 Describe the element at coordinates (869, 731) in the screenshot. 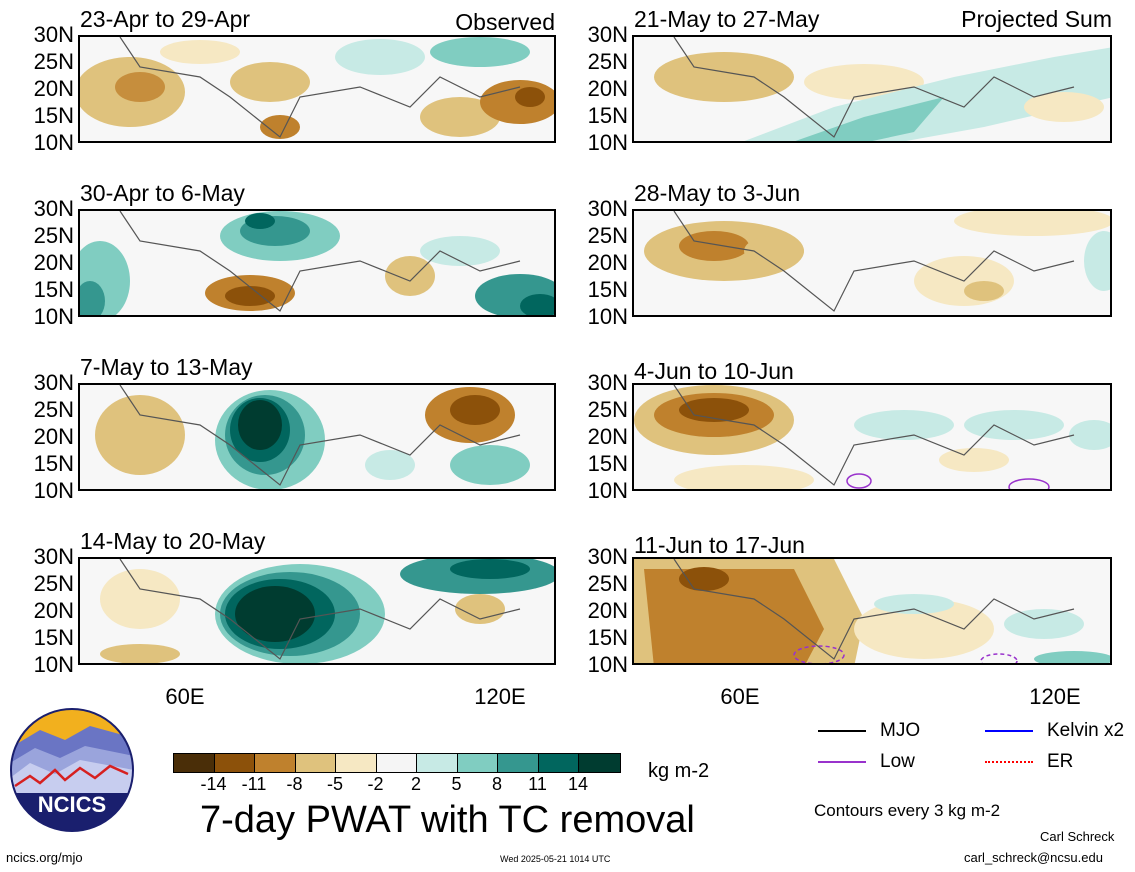

I see `legend-mjo: MJO` at that location.